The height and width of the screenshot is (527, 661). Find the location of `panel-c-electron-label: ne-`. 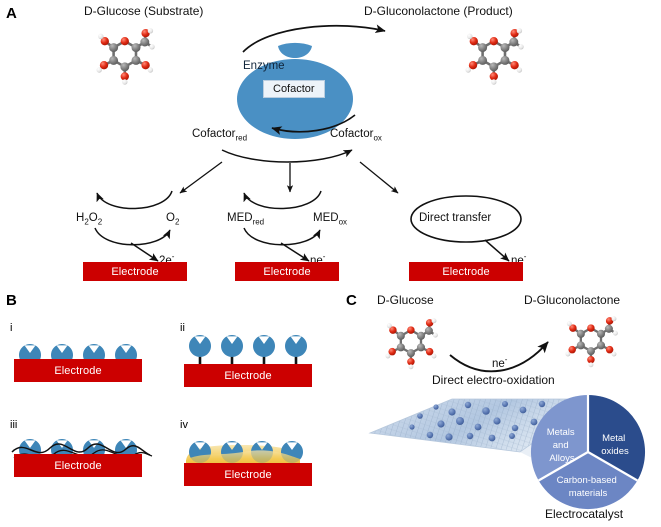

panel-c-electron-label: ne- is located at coordinates (499, 362).